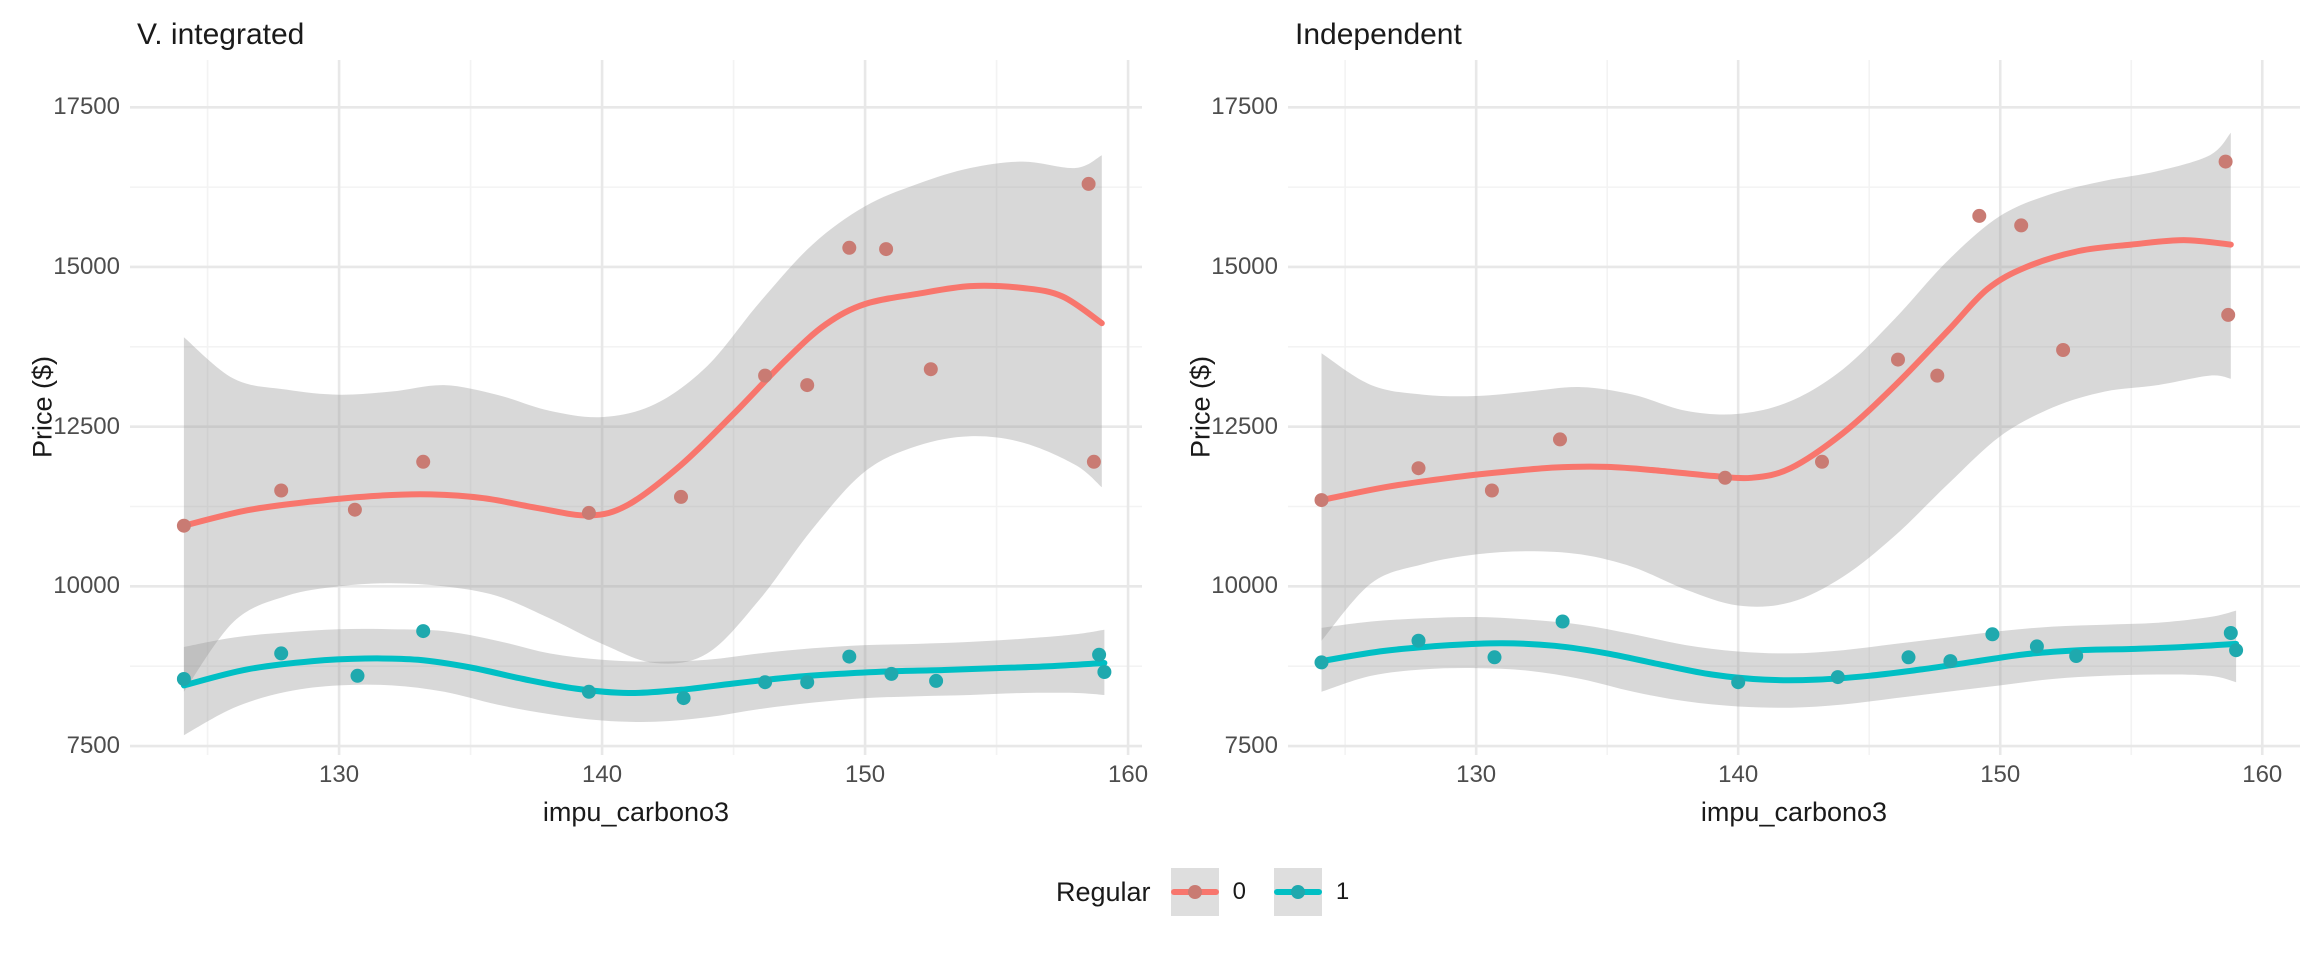  I want to click on panel-title-independent: Independent, so click(1378, 34).